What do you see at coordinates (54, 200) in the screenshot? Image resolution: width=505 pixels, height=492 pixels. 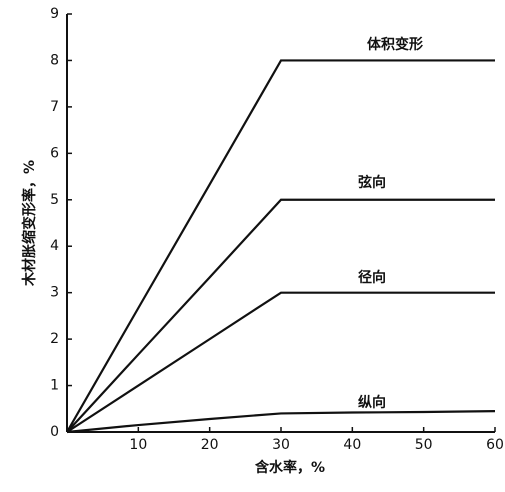 I see `y-tick-label: 5` at bounding box center [54, 200].